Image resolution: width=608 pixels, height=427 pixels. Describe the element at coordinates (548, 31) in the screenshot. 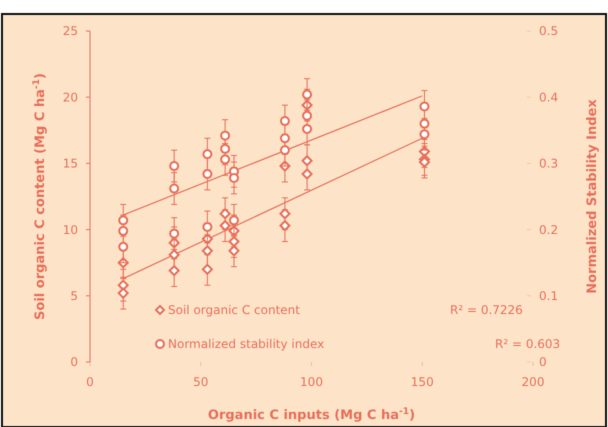

I see `y2-tick-label: 0.5` at that location.